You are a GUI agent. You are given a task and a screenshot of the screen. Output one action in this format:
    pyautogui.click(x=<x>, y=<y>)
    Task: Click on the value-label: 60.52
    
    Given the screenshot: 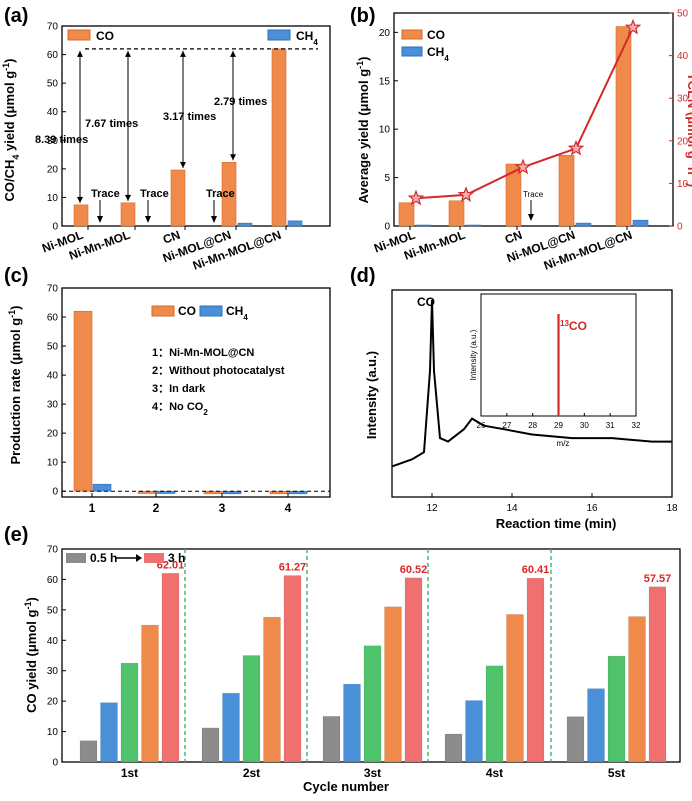 What is the action you would take?
    pyautogui.click(x=414, y=570)
    